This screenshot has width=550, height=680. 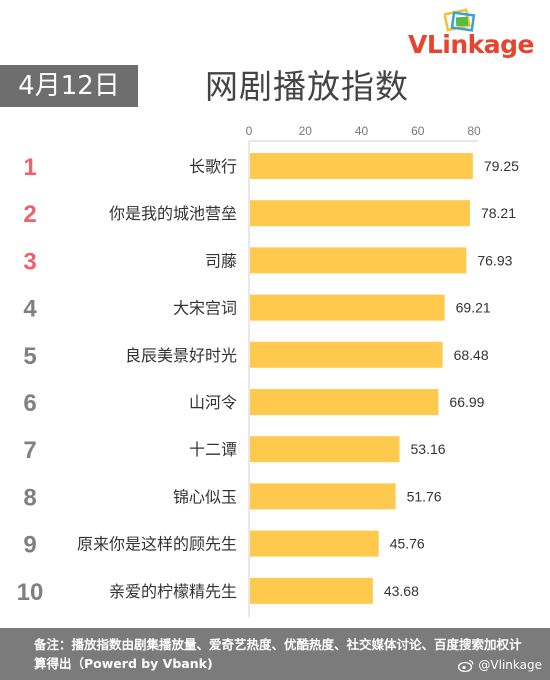 What do you see at coordinates (494, 260) in the screenshot?
I see `value-label: 76.93` at bounding box center [494, 260].